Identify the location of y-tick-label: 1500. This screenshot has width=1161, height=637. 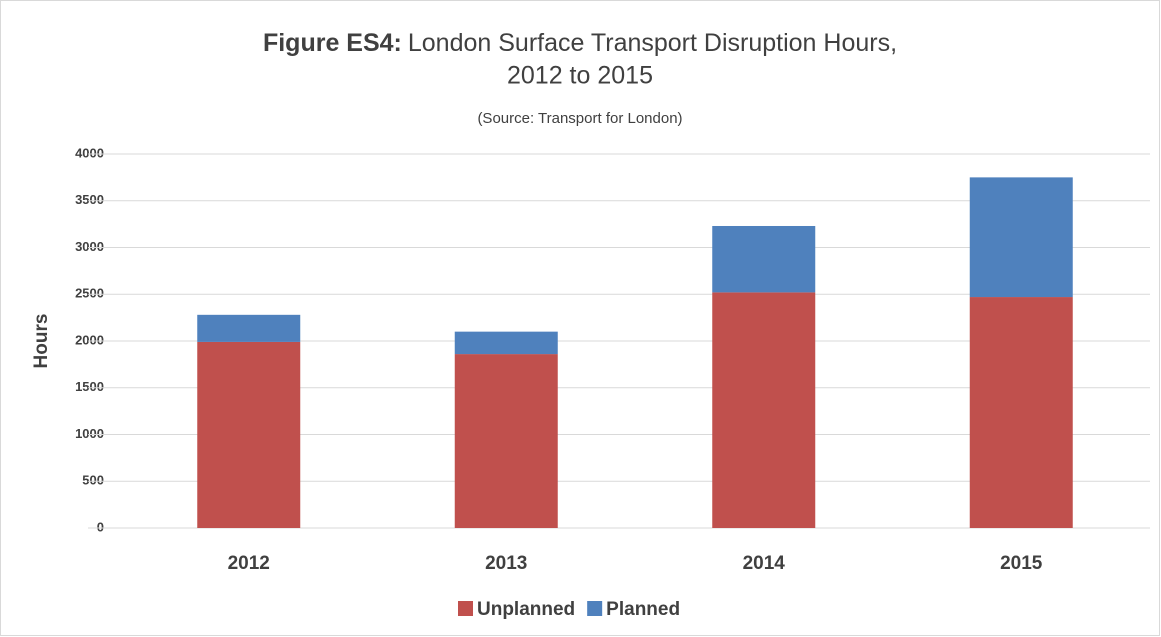
(89, 386).